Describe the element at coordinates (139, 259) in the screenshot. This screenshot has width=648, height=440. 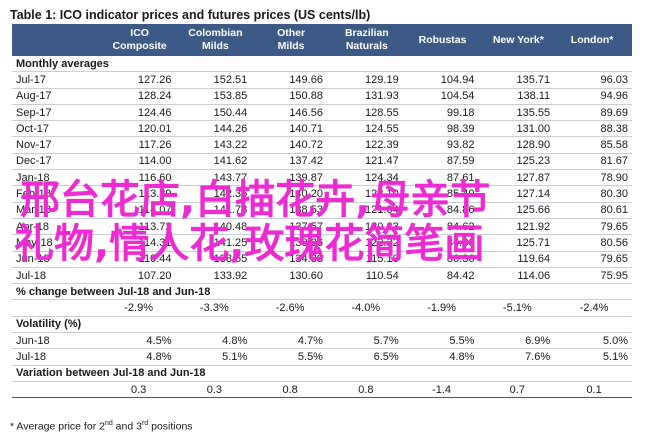
I see `table-cell: 110.44` at that location.